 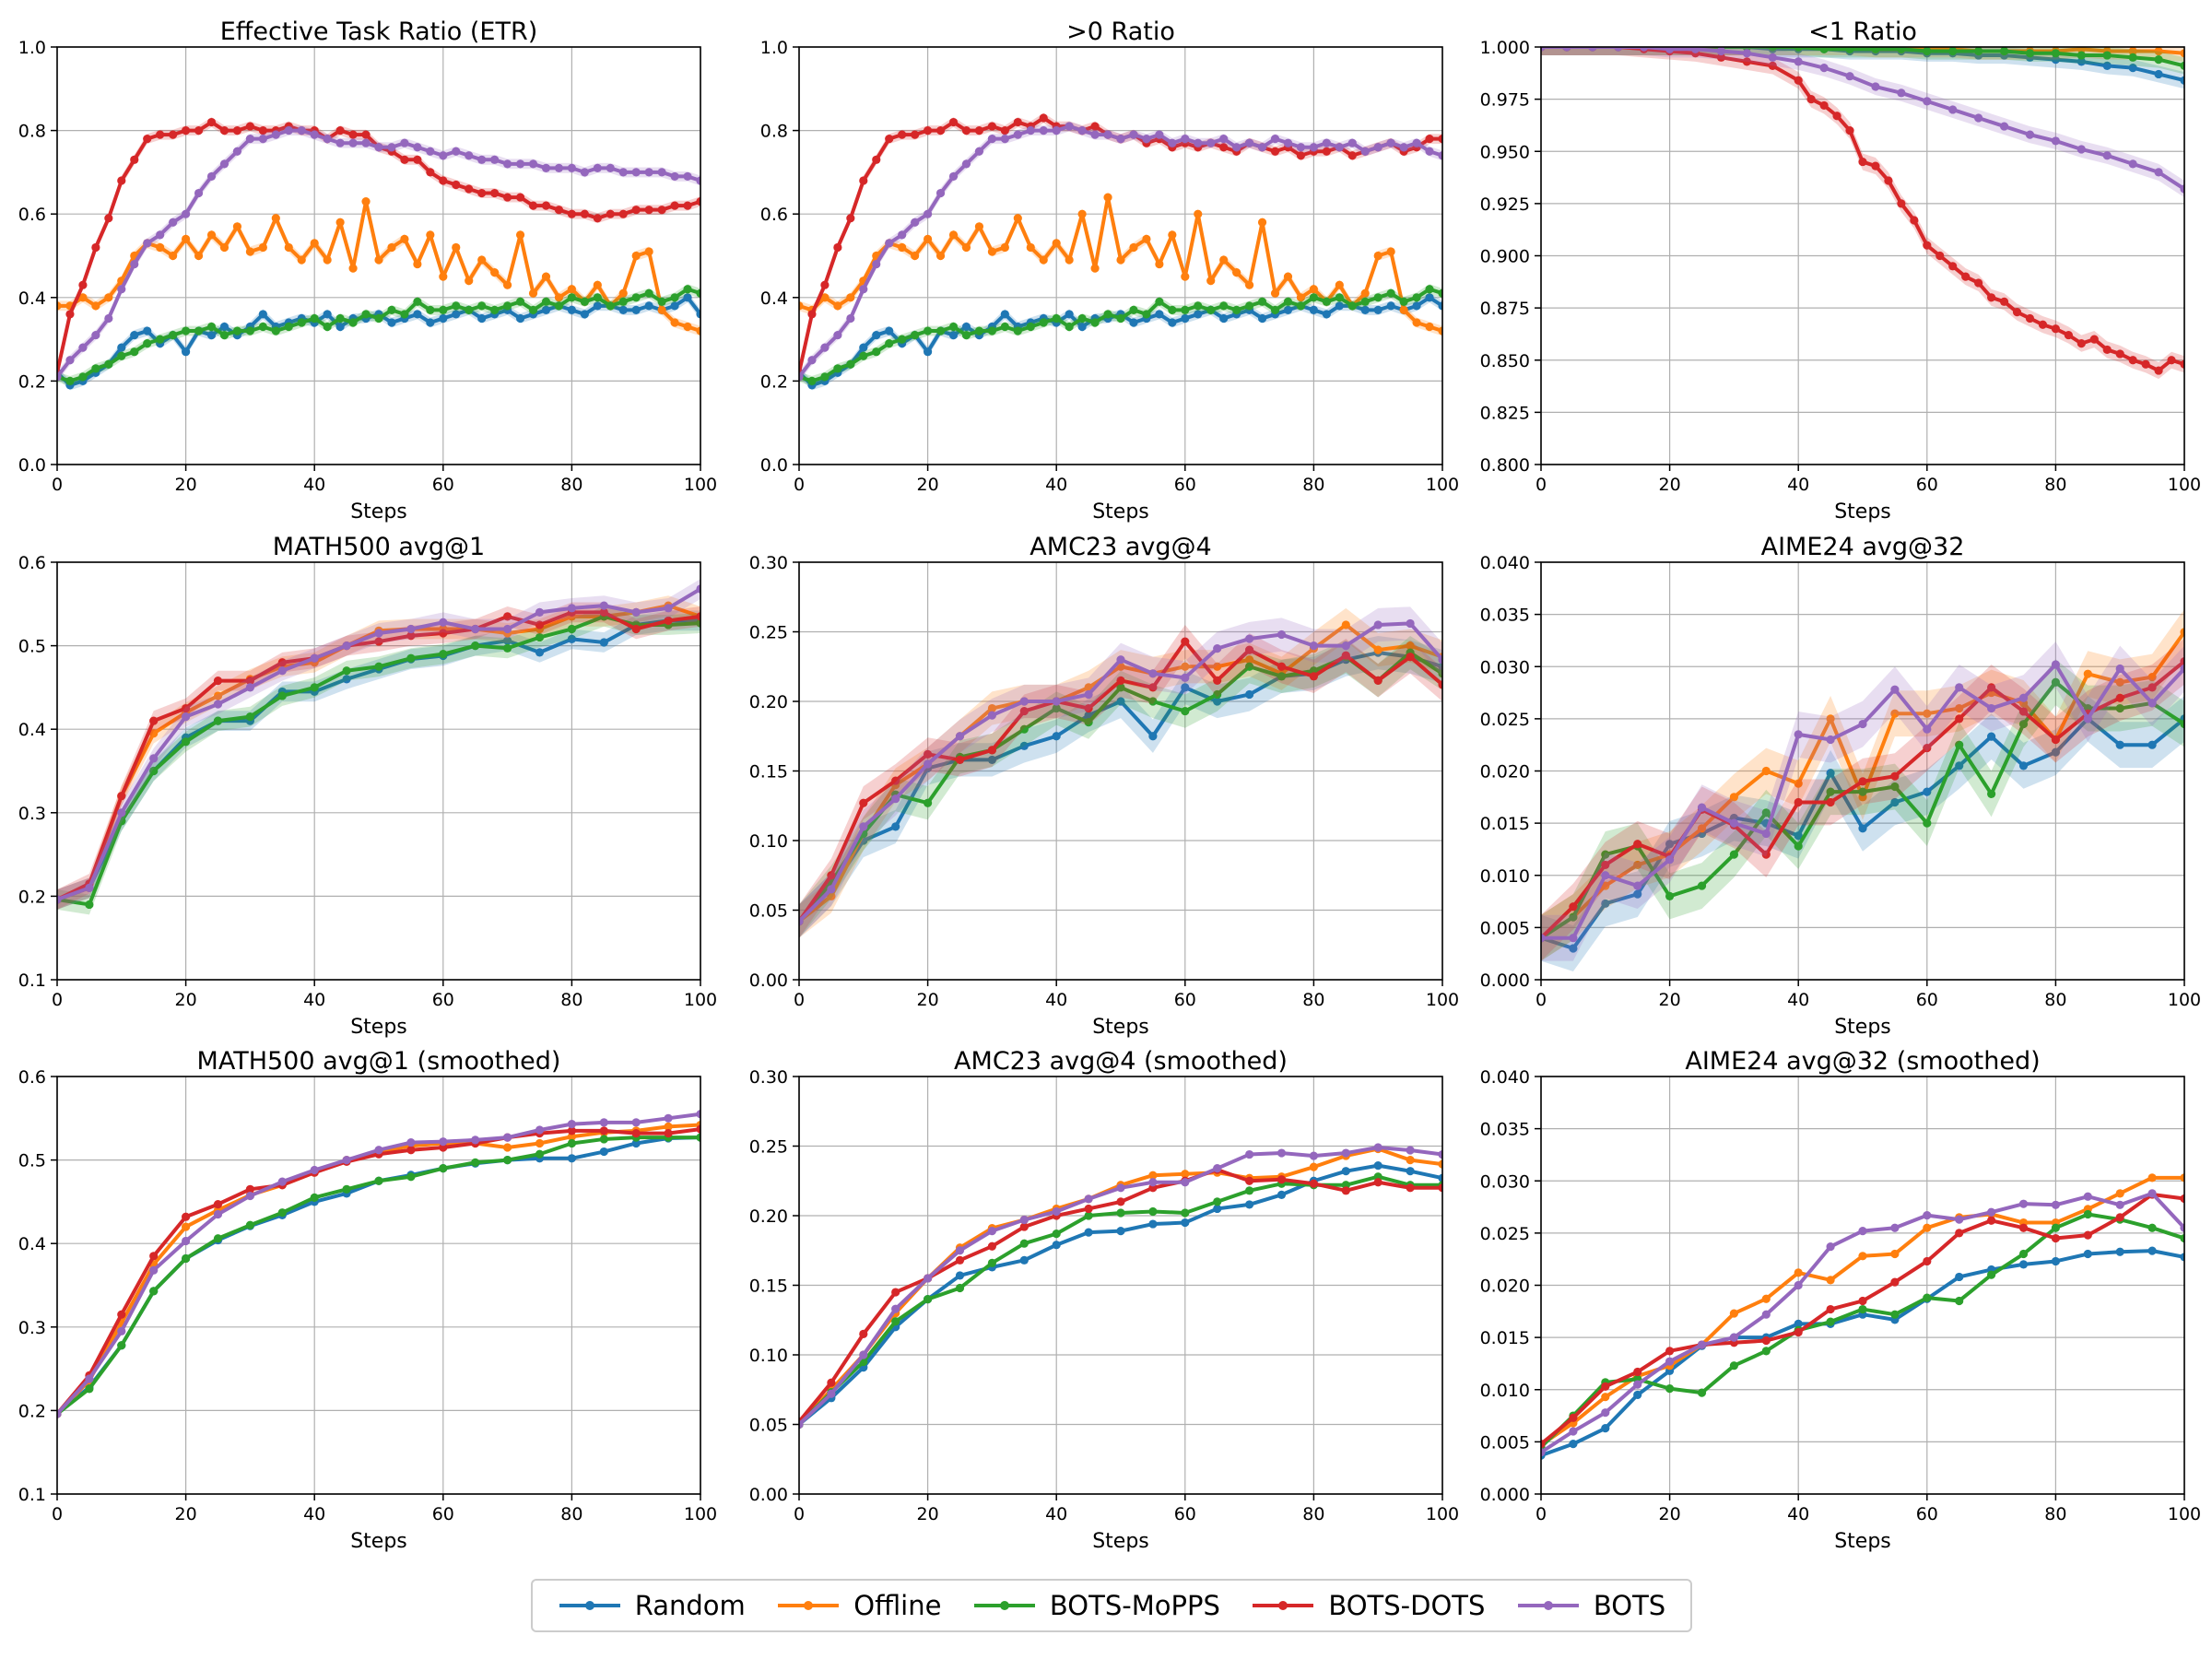 I want to click on legend-swatch-bots, so click(x=1548, y=1605).